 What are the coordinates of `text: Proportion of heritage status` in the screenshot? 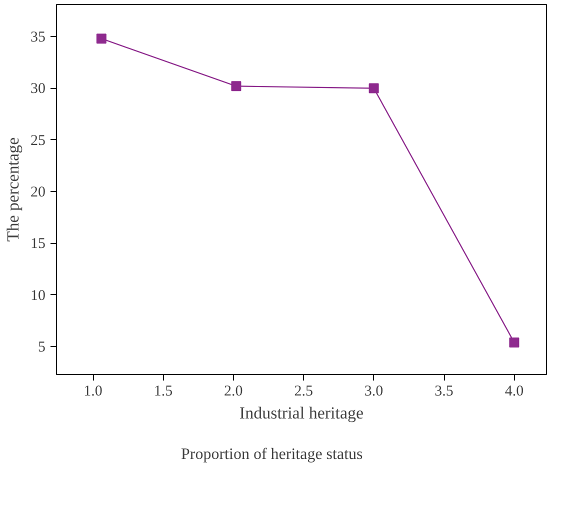 It's located at (272, 455).